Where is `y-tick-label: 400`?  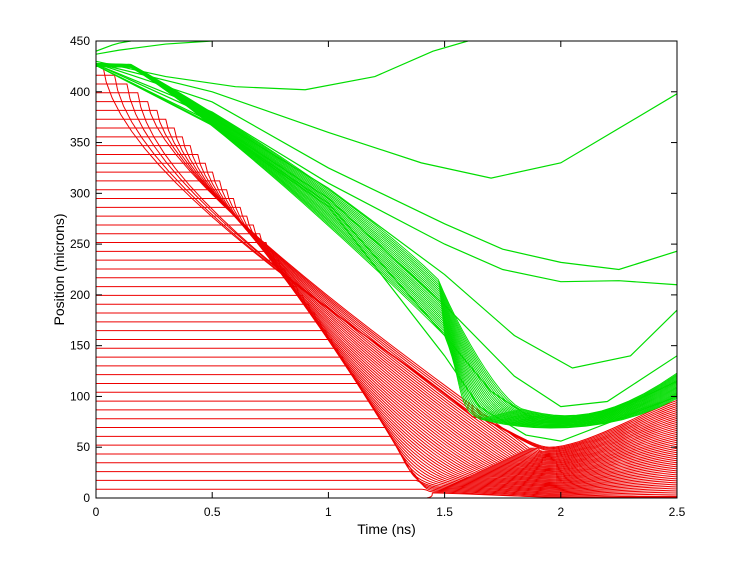 y-tick-label: 400 is located at coordinates (80, 92).